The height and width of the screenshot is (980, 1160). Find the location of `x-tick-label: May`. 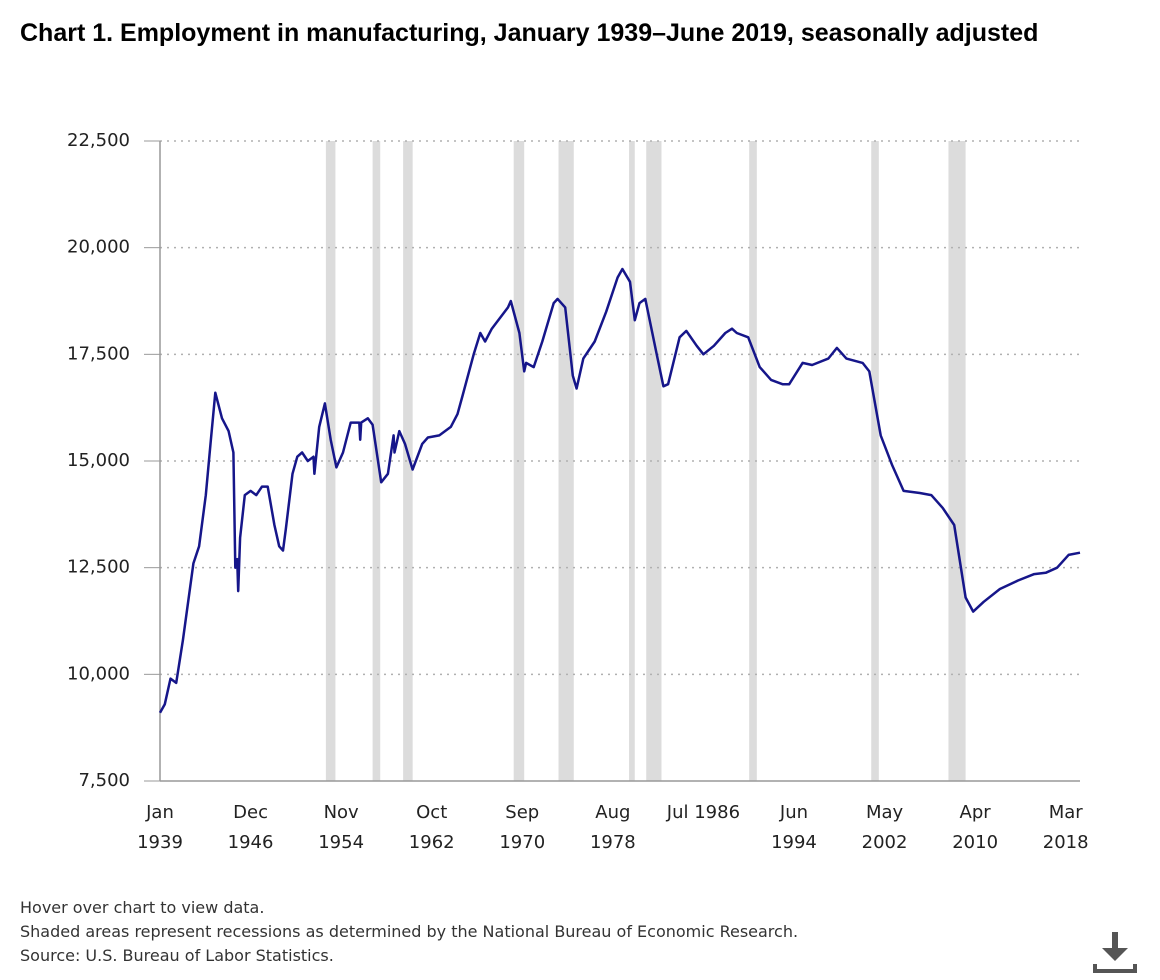

x-tick-label: May is located at coordinates (885, 812).